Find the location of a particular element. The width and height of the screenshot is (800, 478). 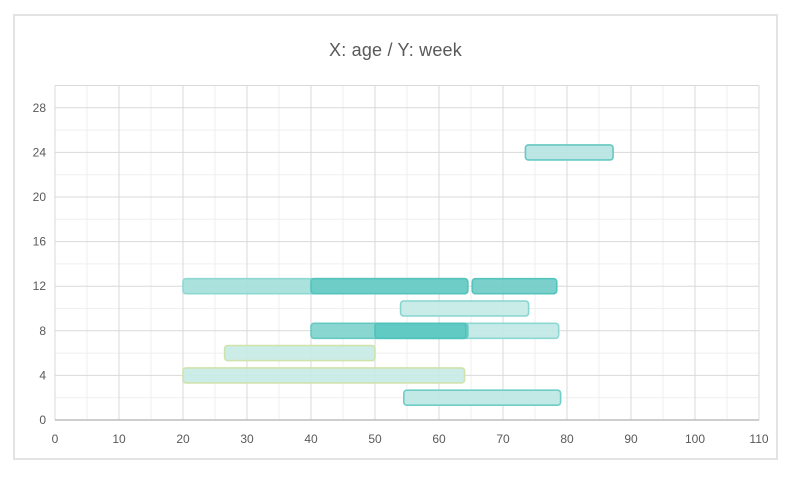

y-tick-label: 0 is located at coordinates (42, 420).